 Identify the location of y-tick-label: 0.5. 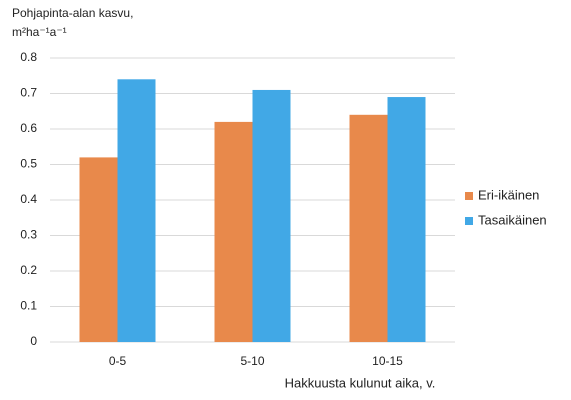
(28, 164).